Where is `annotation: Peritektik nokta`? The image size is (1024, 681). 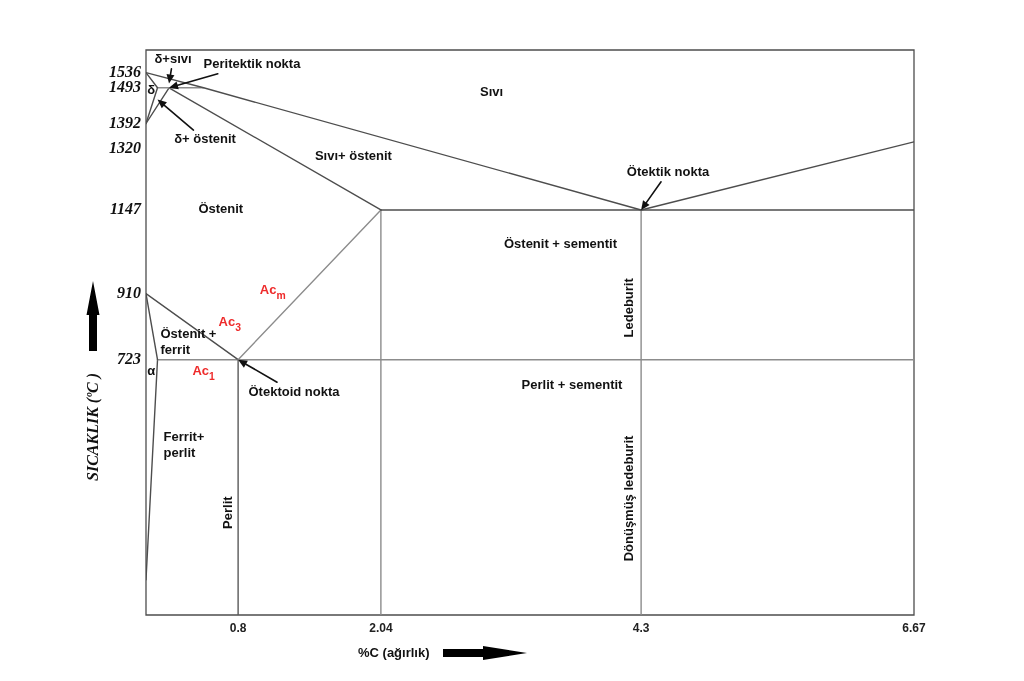
annotation: Peritektik nokta is located at coordinates (252, 63).